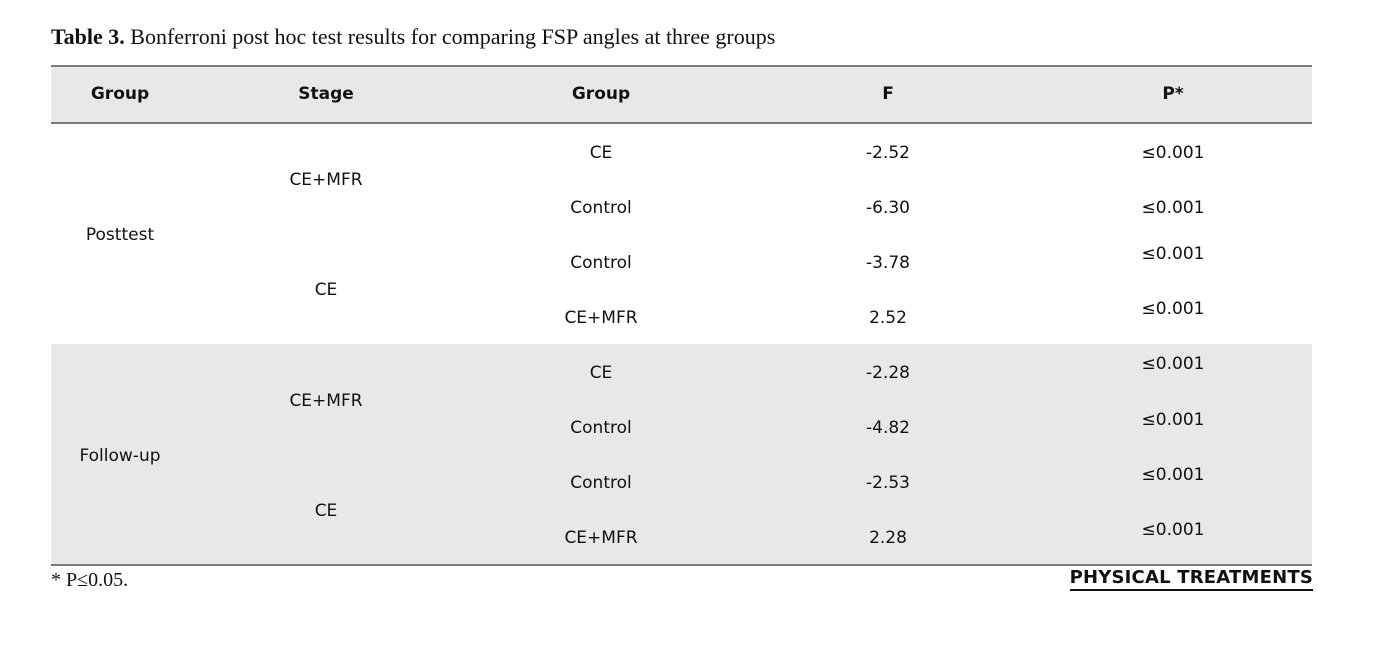 The height and width of the screenshot is (646, 1379). What do you see at coordinates (120, 235) in the screenshot?
I see `cell-group: Posttest` at bounding box center [120, 235].